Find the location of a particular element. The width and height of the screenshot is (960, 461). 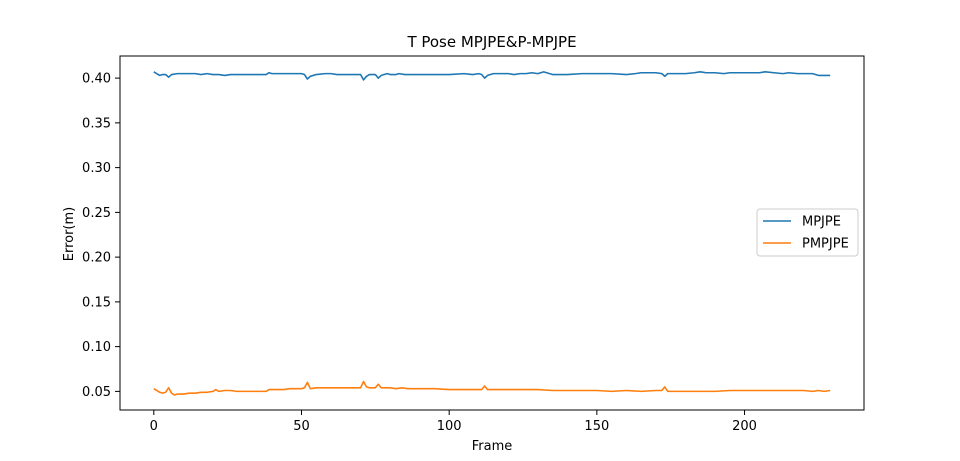

x-axis: 0 50 100 150 200 is located at coordinates (453, 422).